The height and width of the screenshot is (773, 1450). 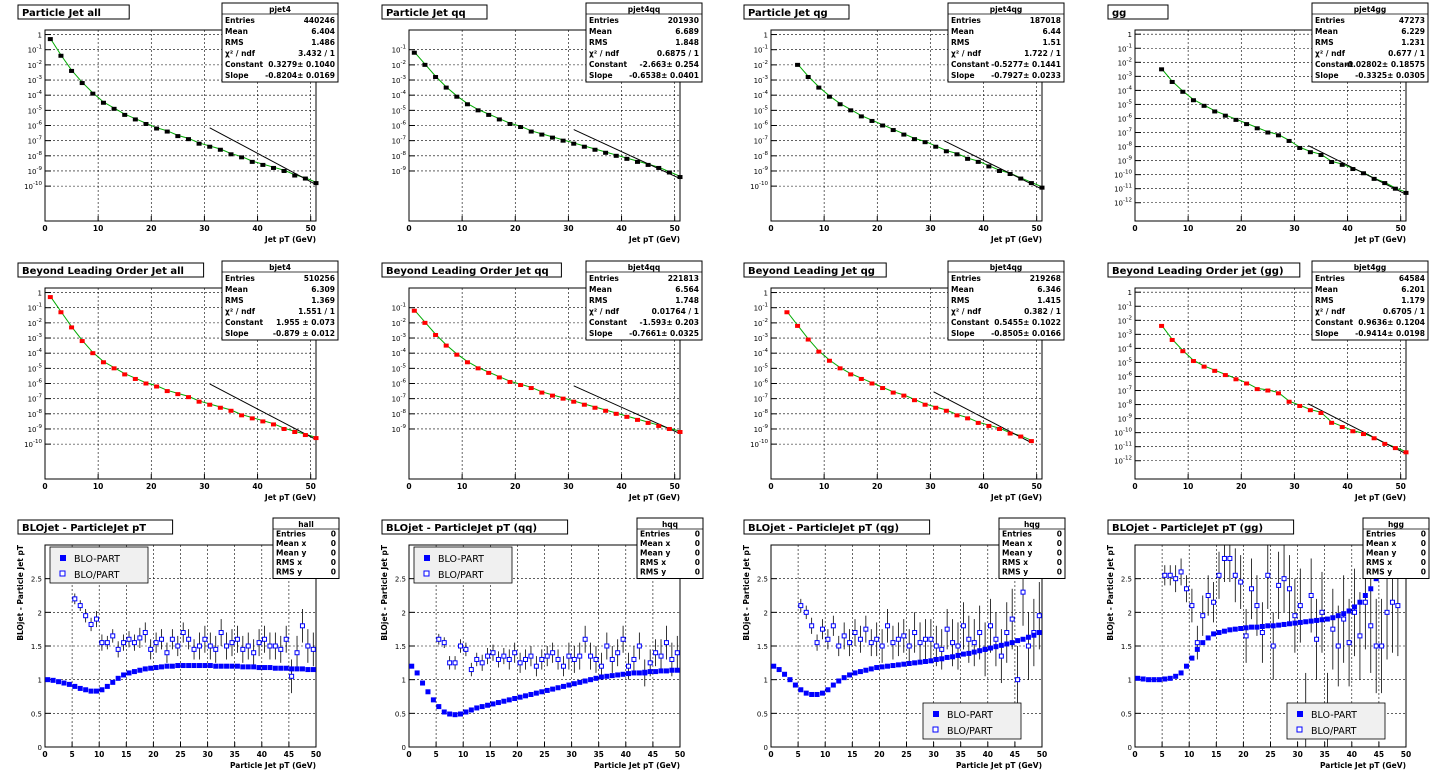 I want to click on y-tick-label: 10⁻⁷, so click(x=761, y=399).